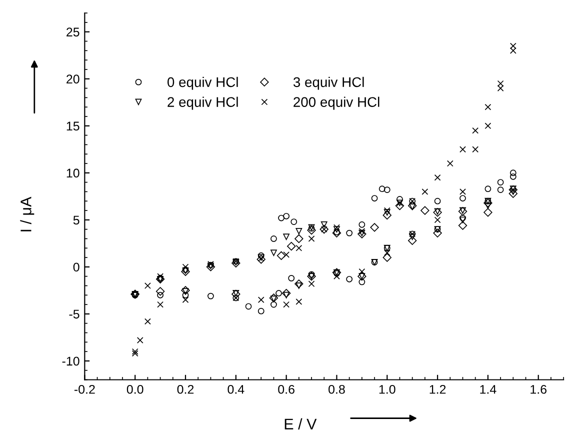 The width and height of the screenshot is (584, 434). What do you see at coordinates (328, 83) in the screenshot?
I see `legend-label: 3 equiv HCl` at bounding box center [328, 83].